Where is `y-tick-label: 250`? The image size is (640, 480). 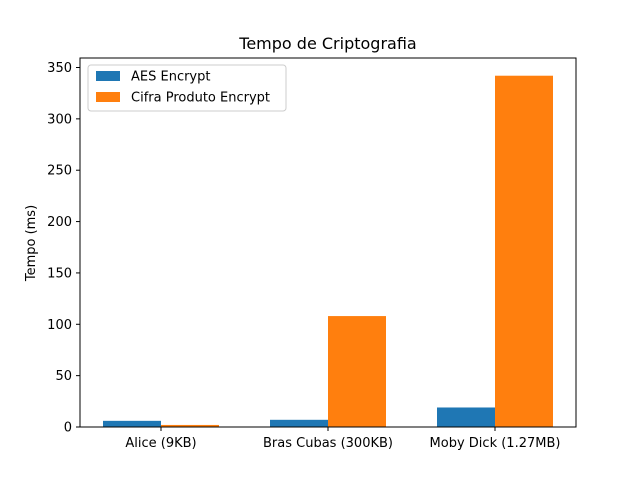 y-tick-label: 250 is located at coordinates (59, 171).